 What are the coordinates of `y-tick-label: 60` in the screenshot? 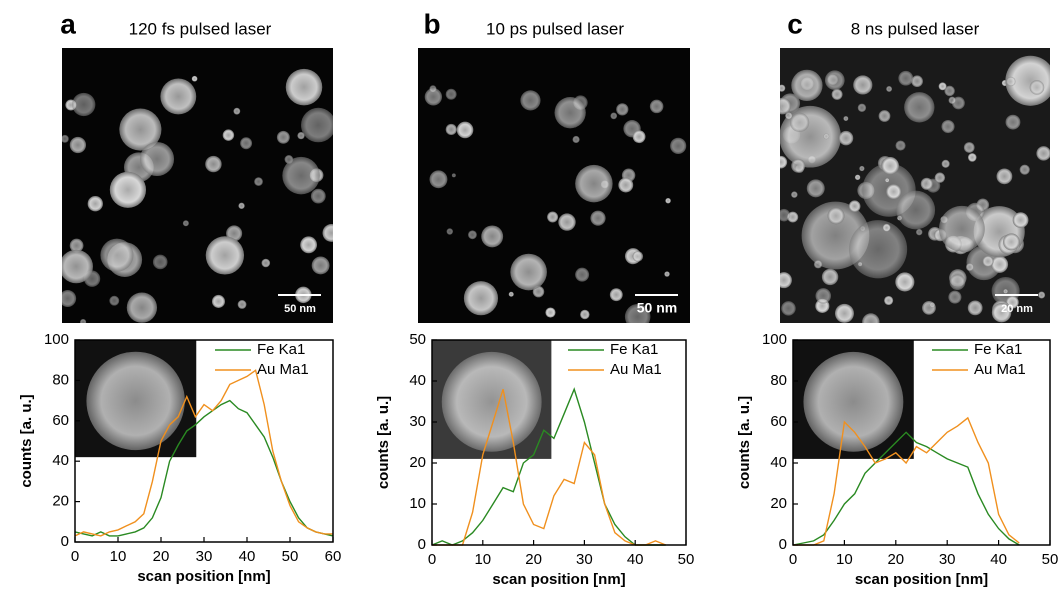 It's located at (778, 421).